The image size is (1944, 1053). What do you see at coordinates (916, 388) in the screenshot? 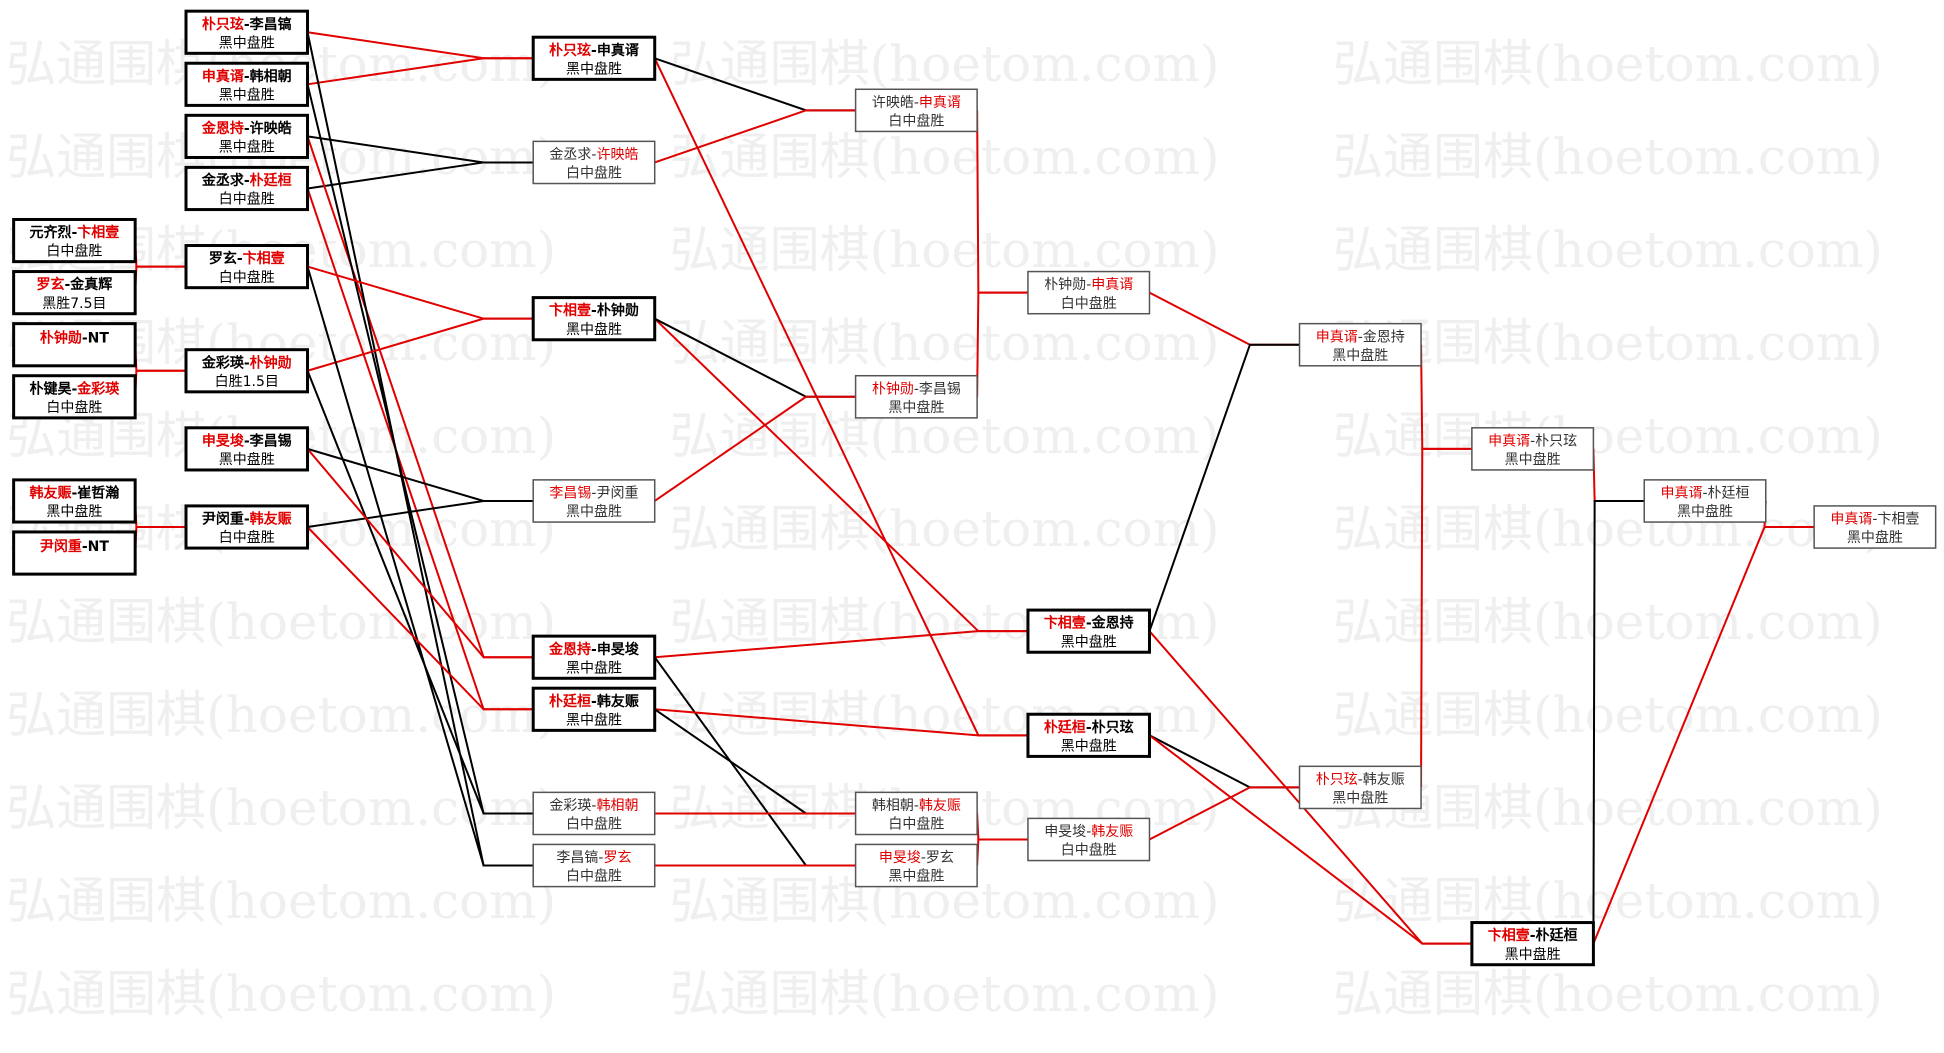
I see `match-players: 朴钟勋-李昌锡` at bounding box center [916, 388].